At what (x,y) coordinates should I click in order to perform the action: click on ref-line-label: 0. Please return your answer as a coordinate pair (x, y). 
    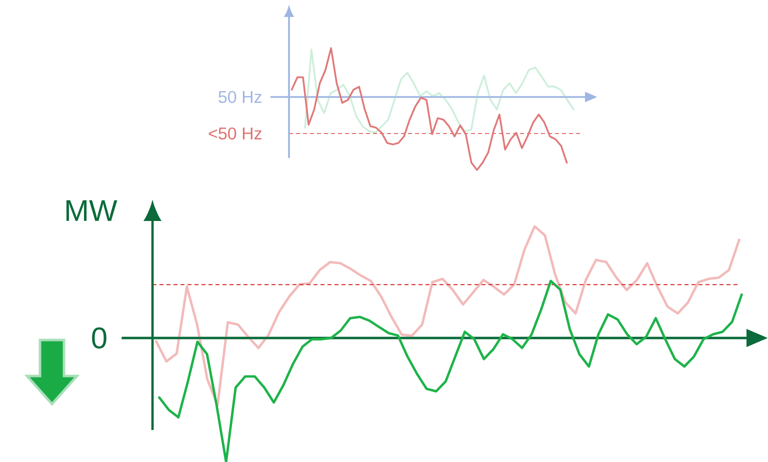
    Looking at the image, I should click on (99, 338).